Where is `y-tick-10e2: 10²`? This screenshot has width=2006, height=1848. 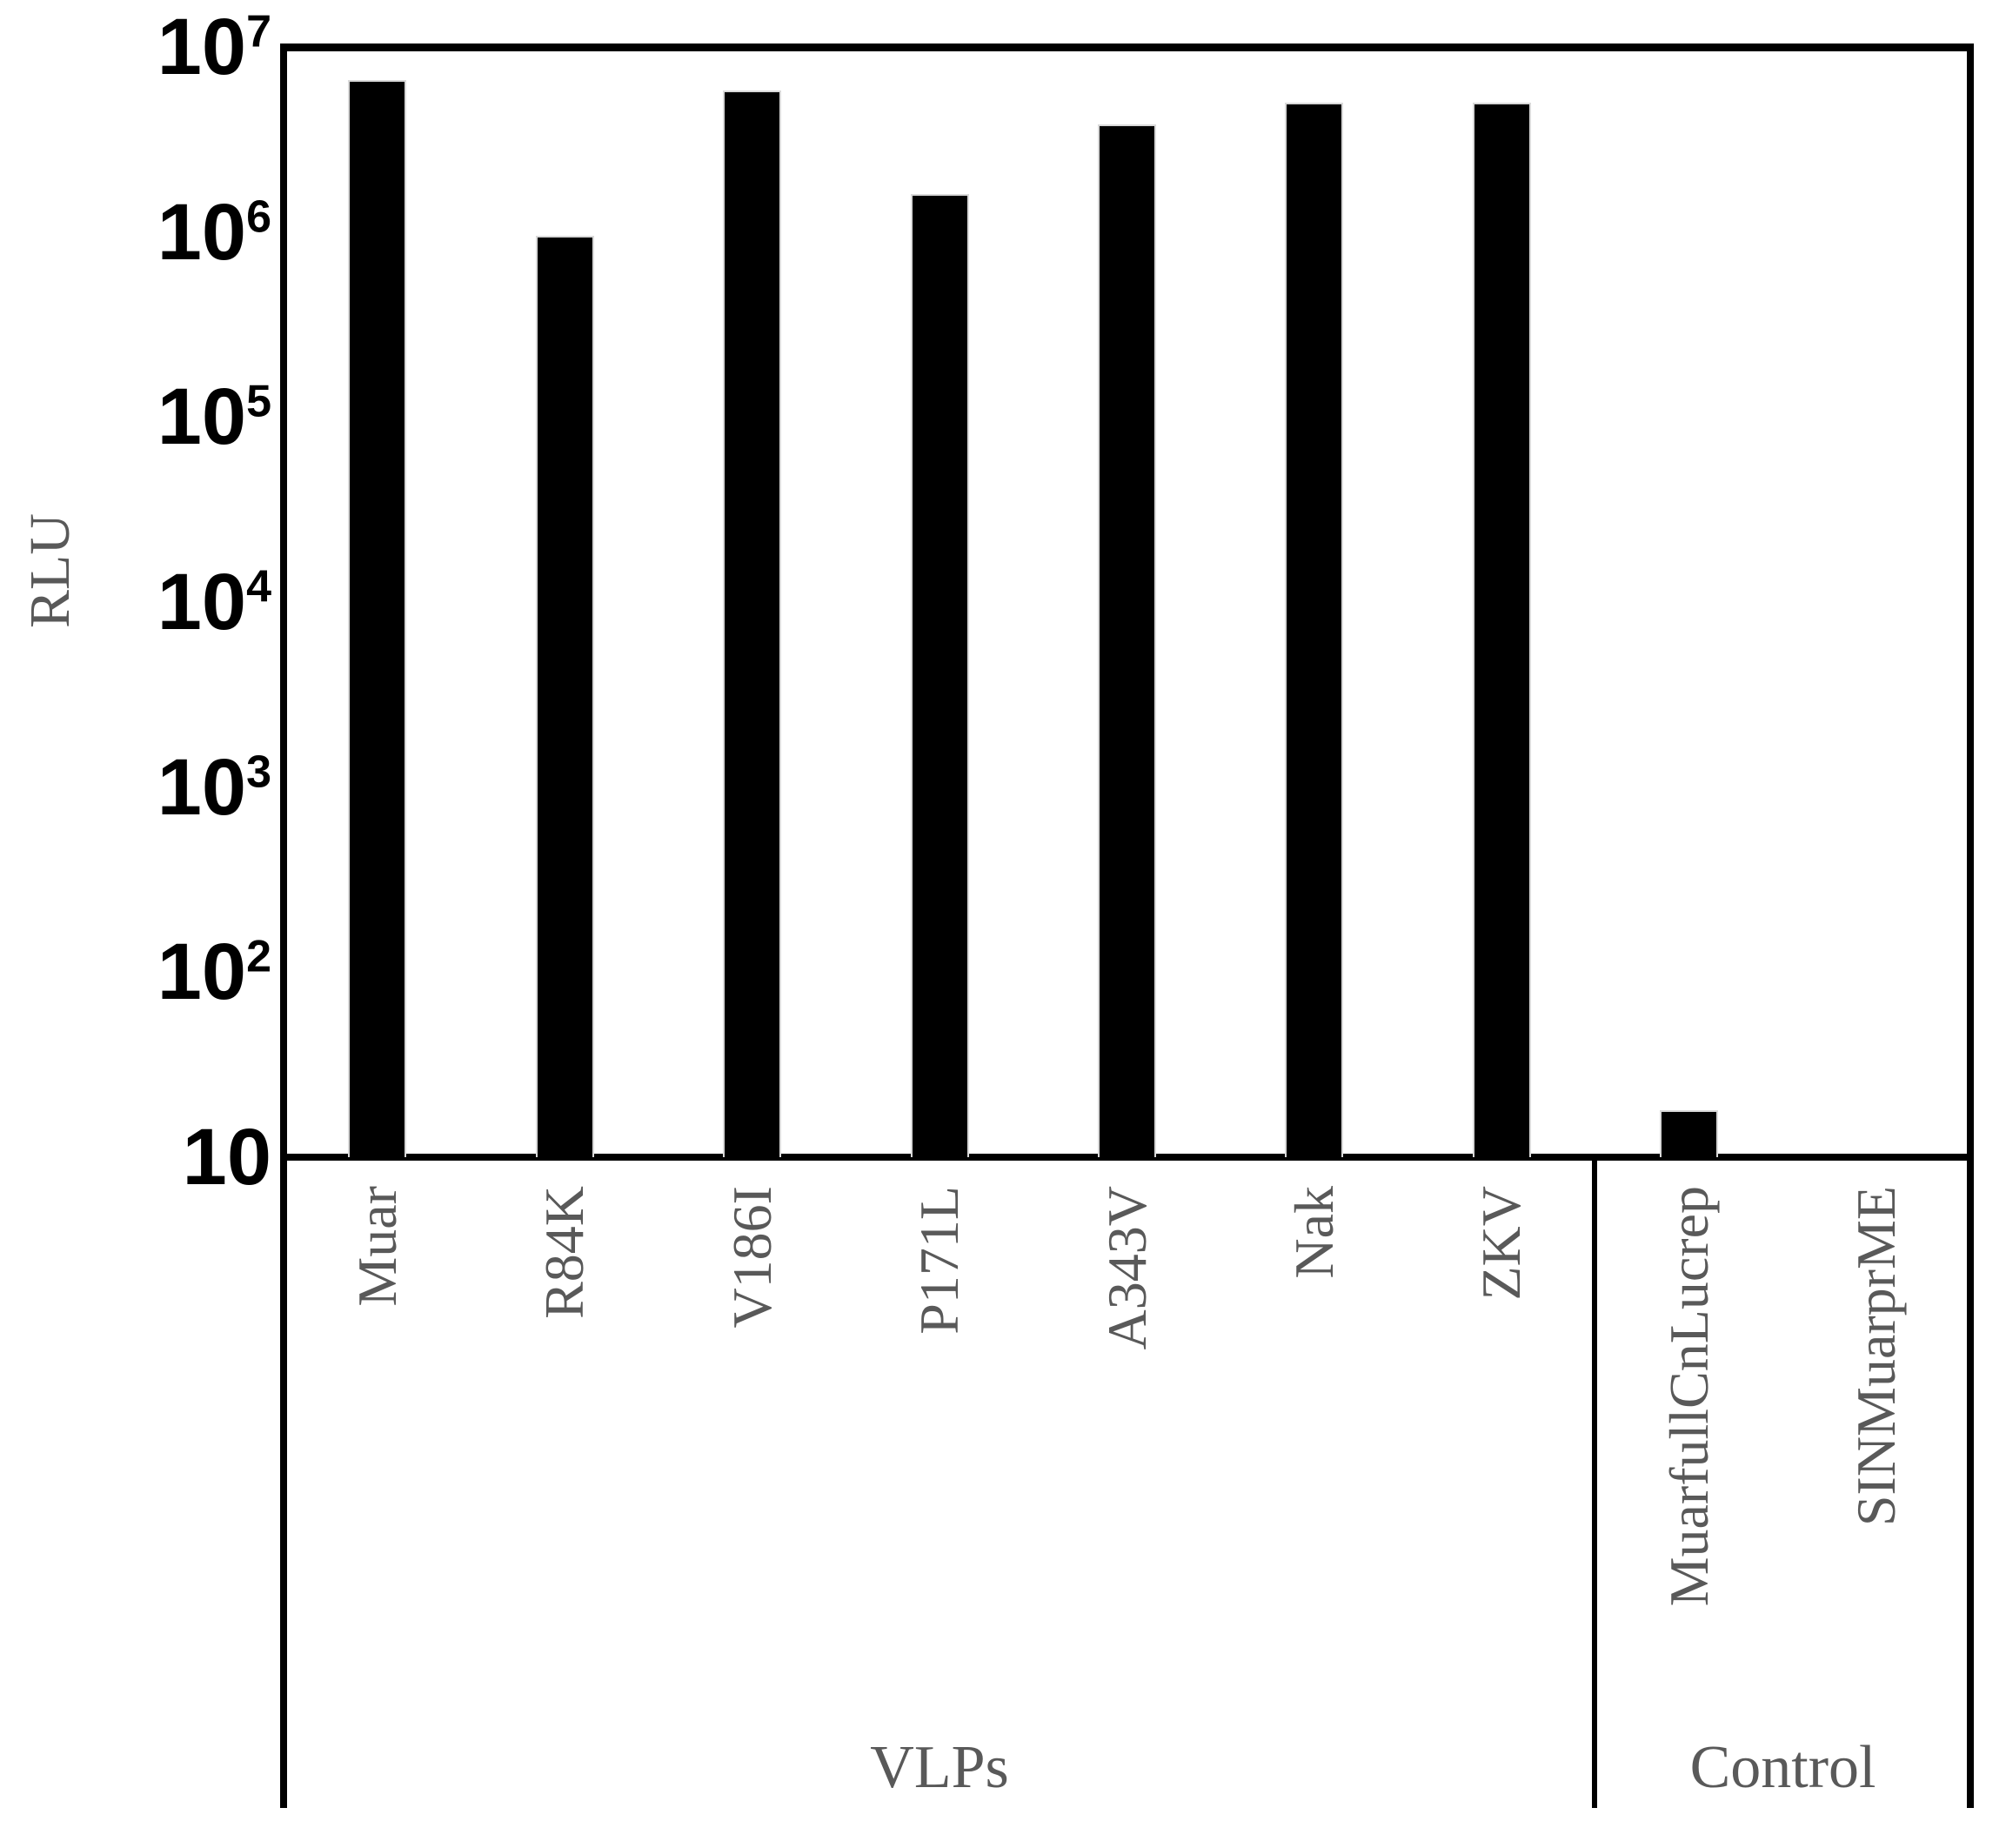 y-tick-10e2: 10² is located at coordinates (214, 972).